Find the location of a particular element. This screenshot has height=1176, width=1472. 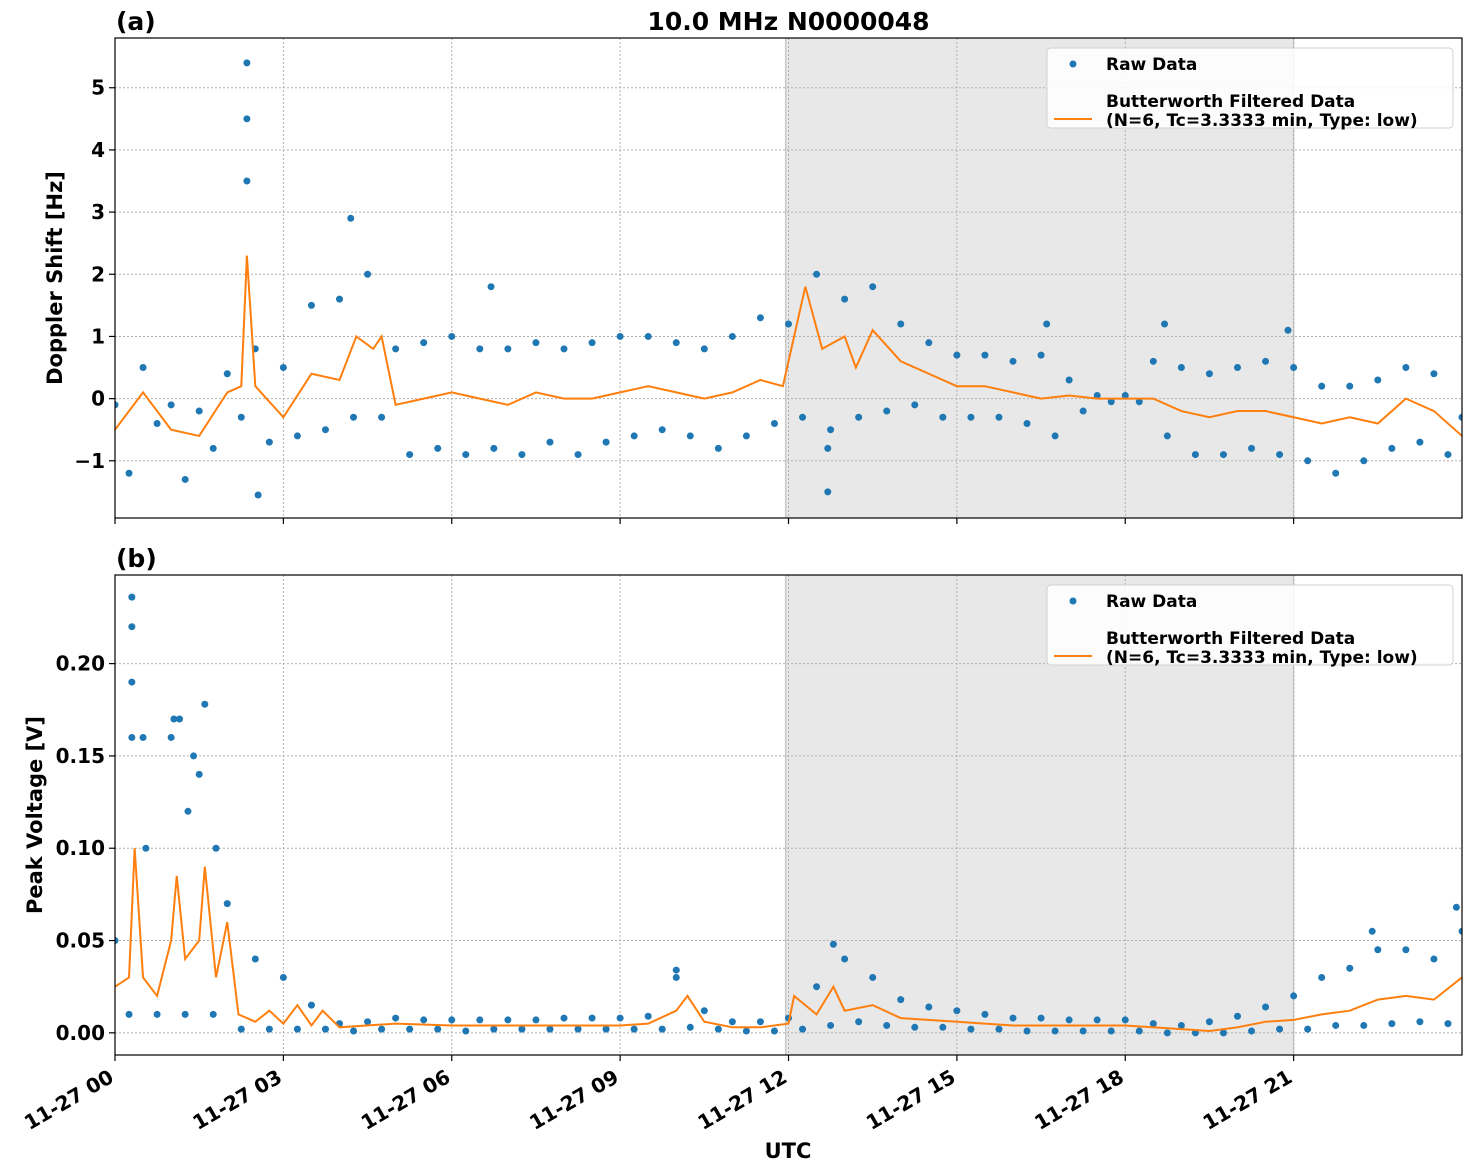

legend-label: Butterworth Filtered Data is located at coordinates (1230, 102).